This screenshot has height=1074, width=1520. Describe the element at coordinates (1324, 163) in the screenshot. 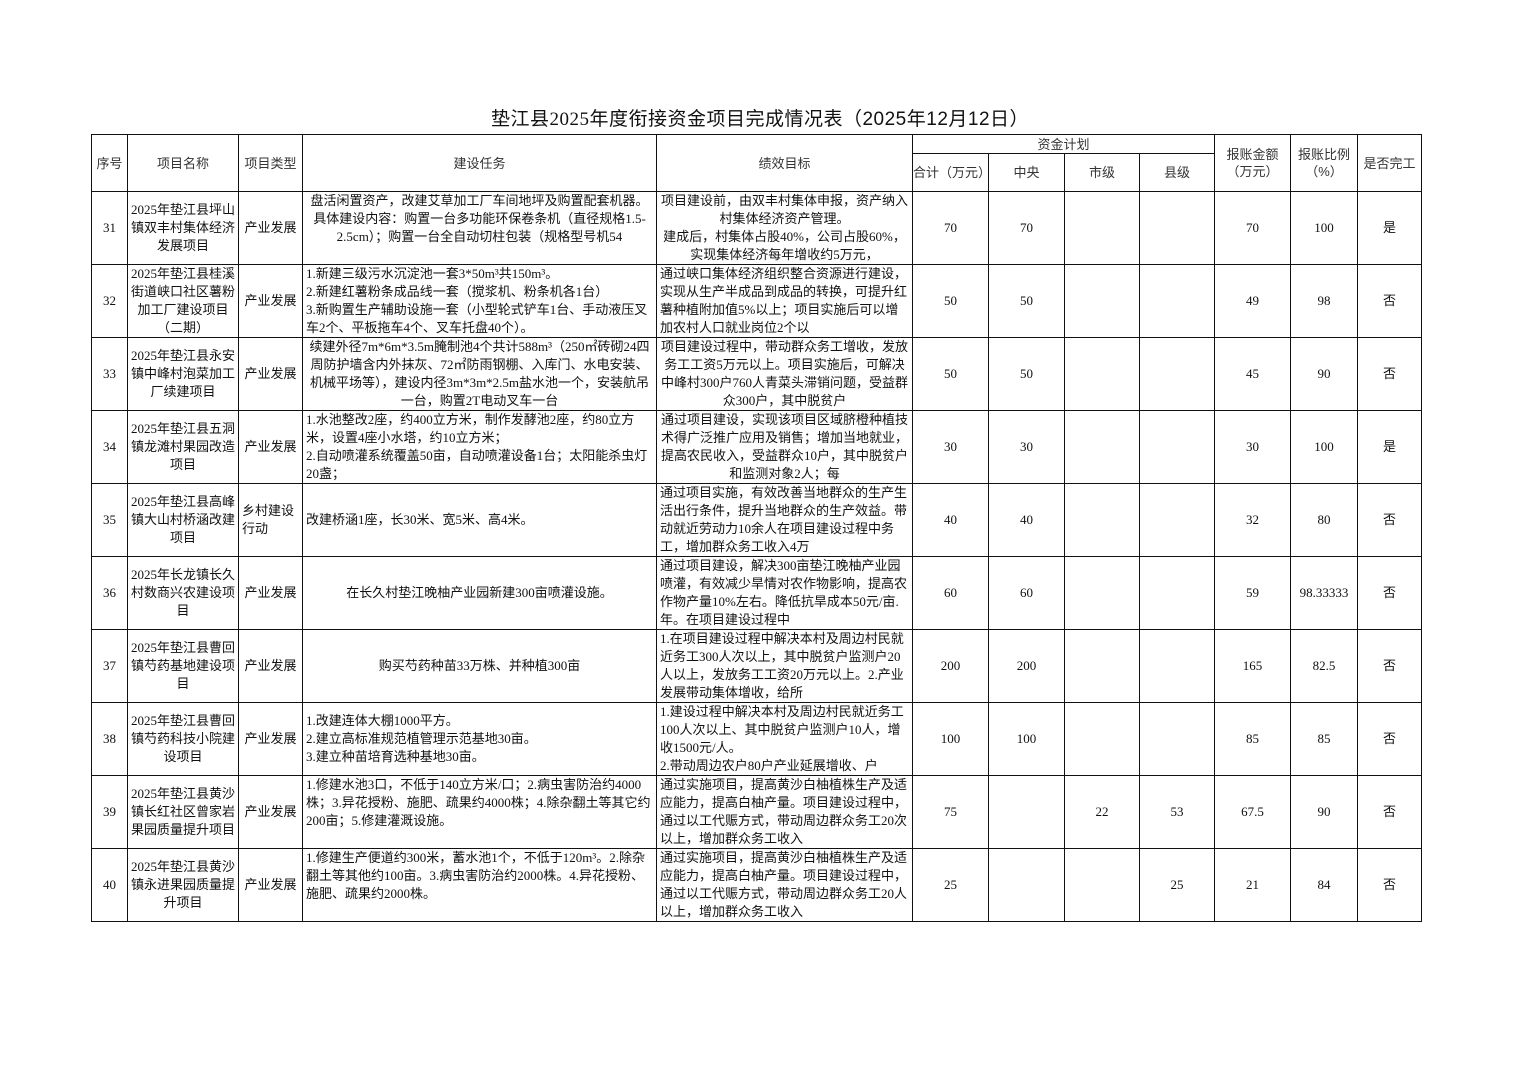

I see `header-ratio: 报账比例（%）` at that location.